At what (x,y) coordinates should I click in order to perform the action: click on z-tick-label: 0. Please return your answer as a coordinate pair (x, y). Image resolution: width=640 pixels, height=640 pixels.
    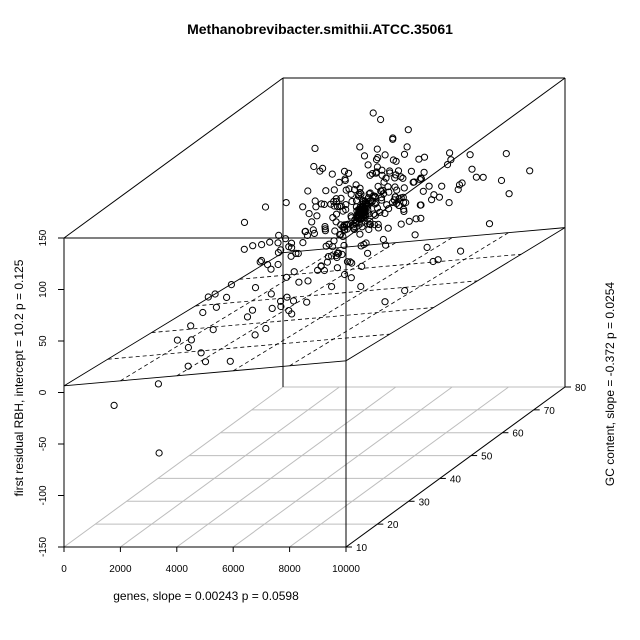
    Looking at the image, I should click on (43, 392).